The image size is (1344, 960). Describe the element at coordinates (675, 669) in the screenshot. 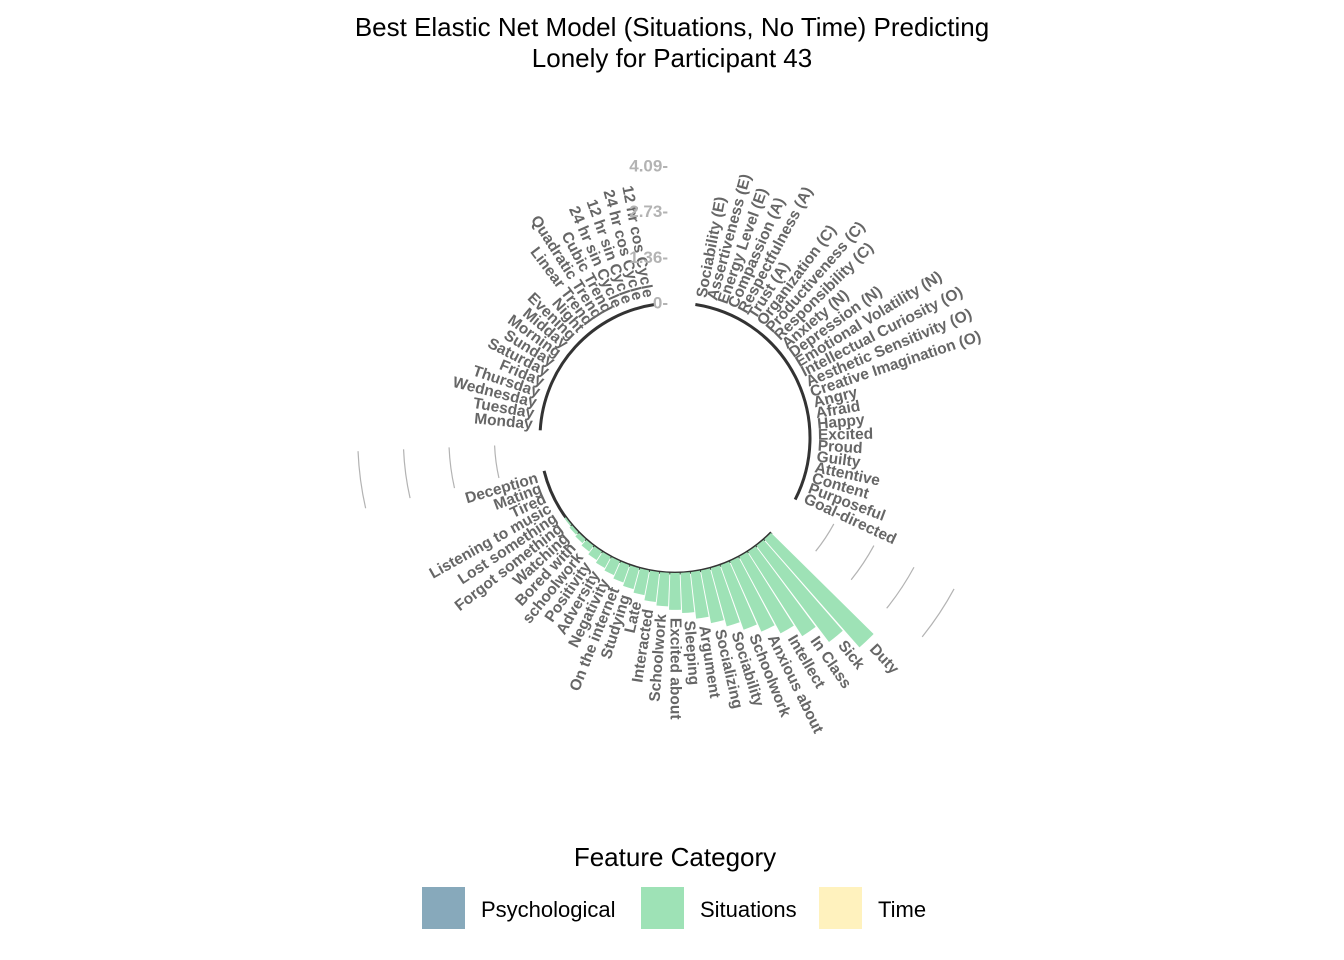

I see `feature-label: Excited about` at that location.